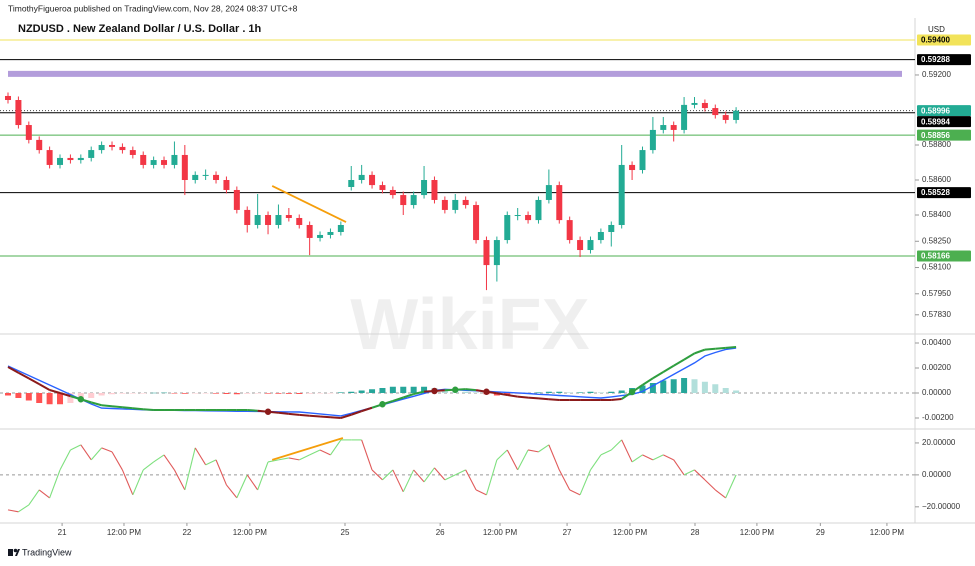 The width and height of the screenshot is (975, 566). I want to click on level-label: 0.58856, so click(935, 135).